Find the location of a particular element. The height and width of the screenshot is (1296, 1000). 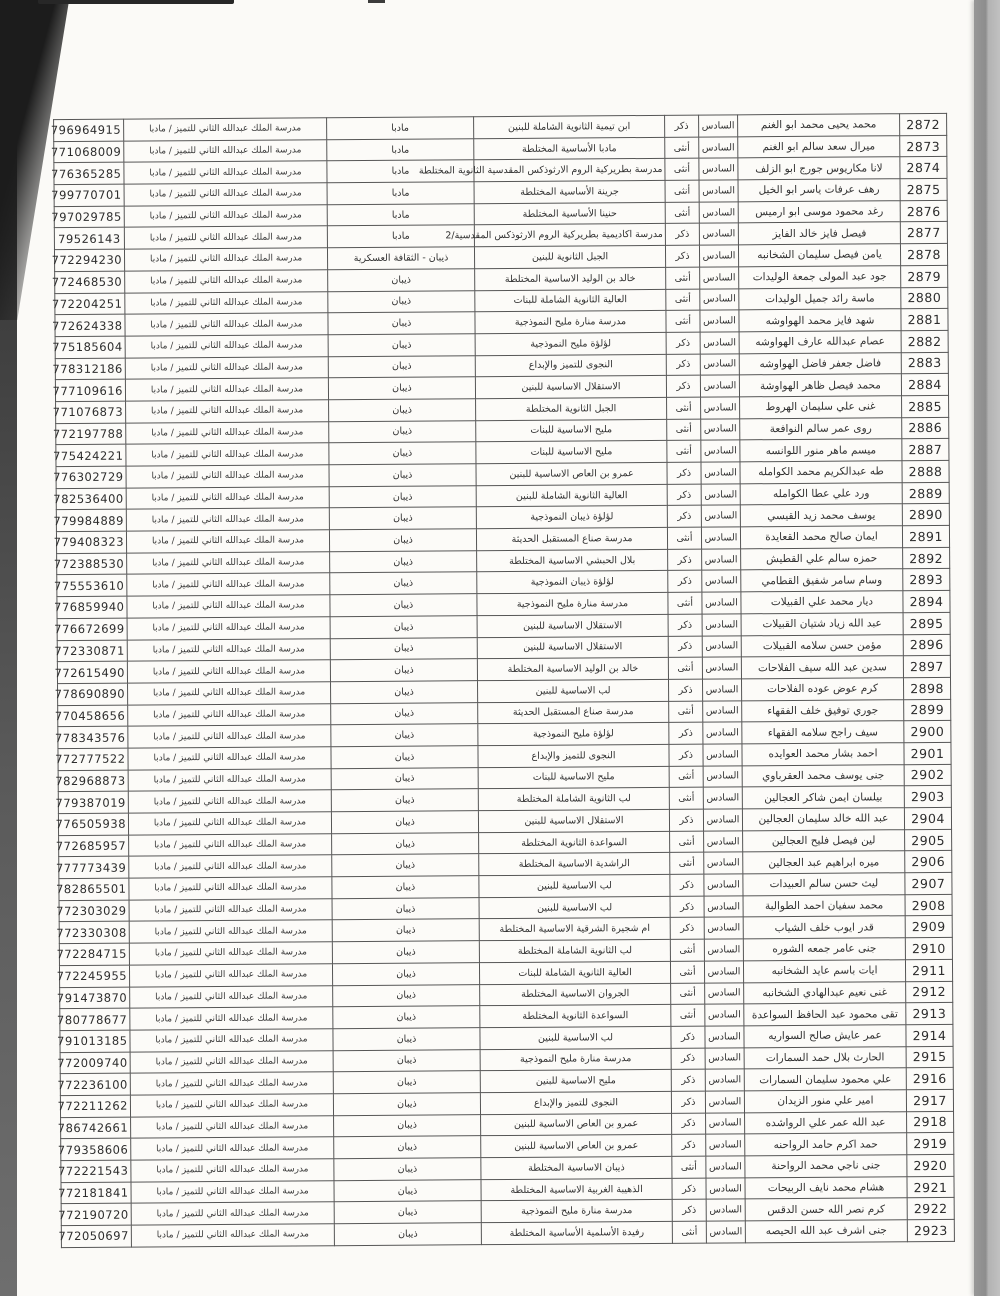

cell-phone-number: 772615490 is located at coordinates (91, 672).